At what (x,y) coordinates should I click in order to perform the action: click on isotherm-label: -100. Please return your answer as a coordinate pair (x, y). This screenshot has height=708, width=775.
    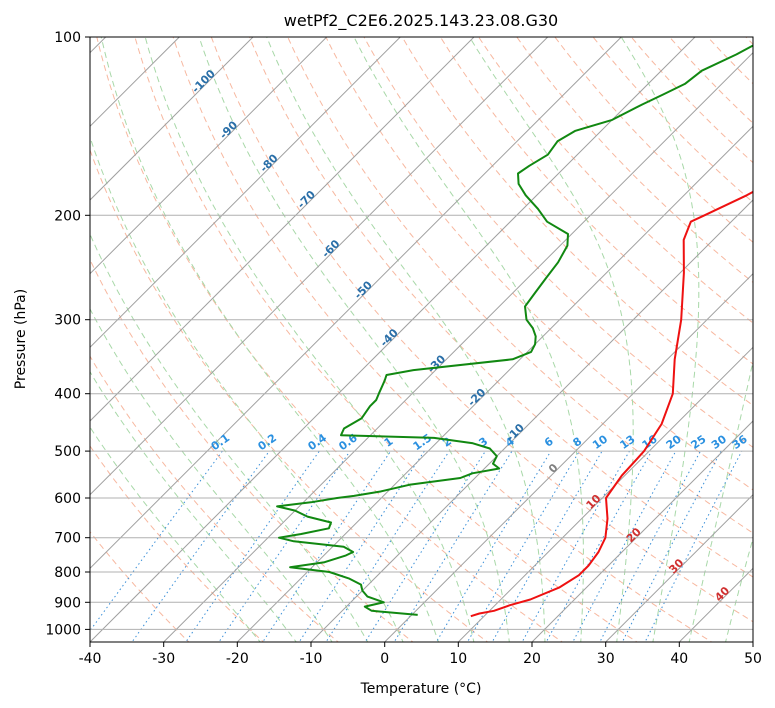
    Looking at the image, I should click on (203, 81).